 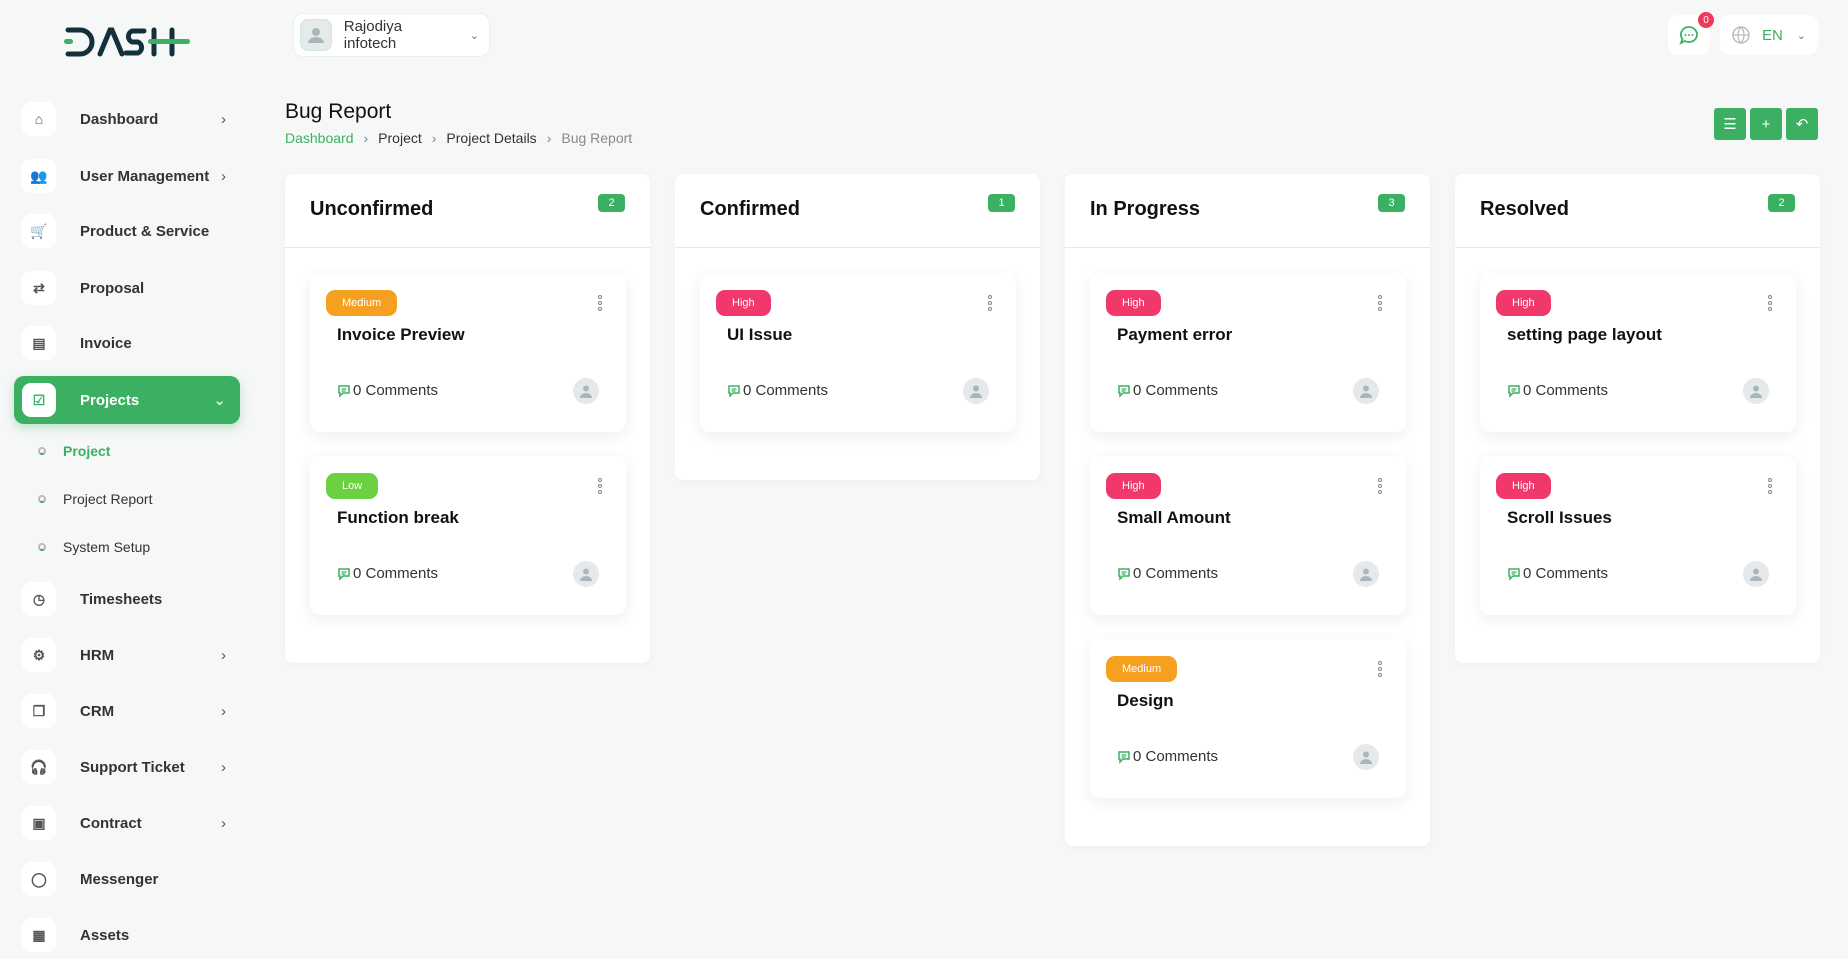 I want to click on sidebar-item-label: Timesheets, so click(x=121, y=599).